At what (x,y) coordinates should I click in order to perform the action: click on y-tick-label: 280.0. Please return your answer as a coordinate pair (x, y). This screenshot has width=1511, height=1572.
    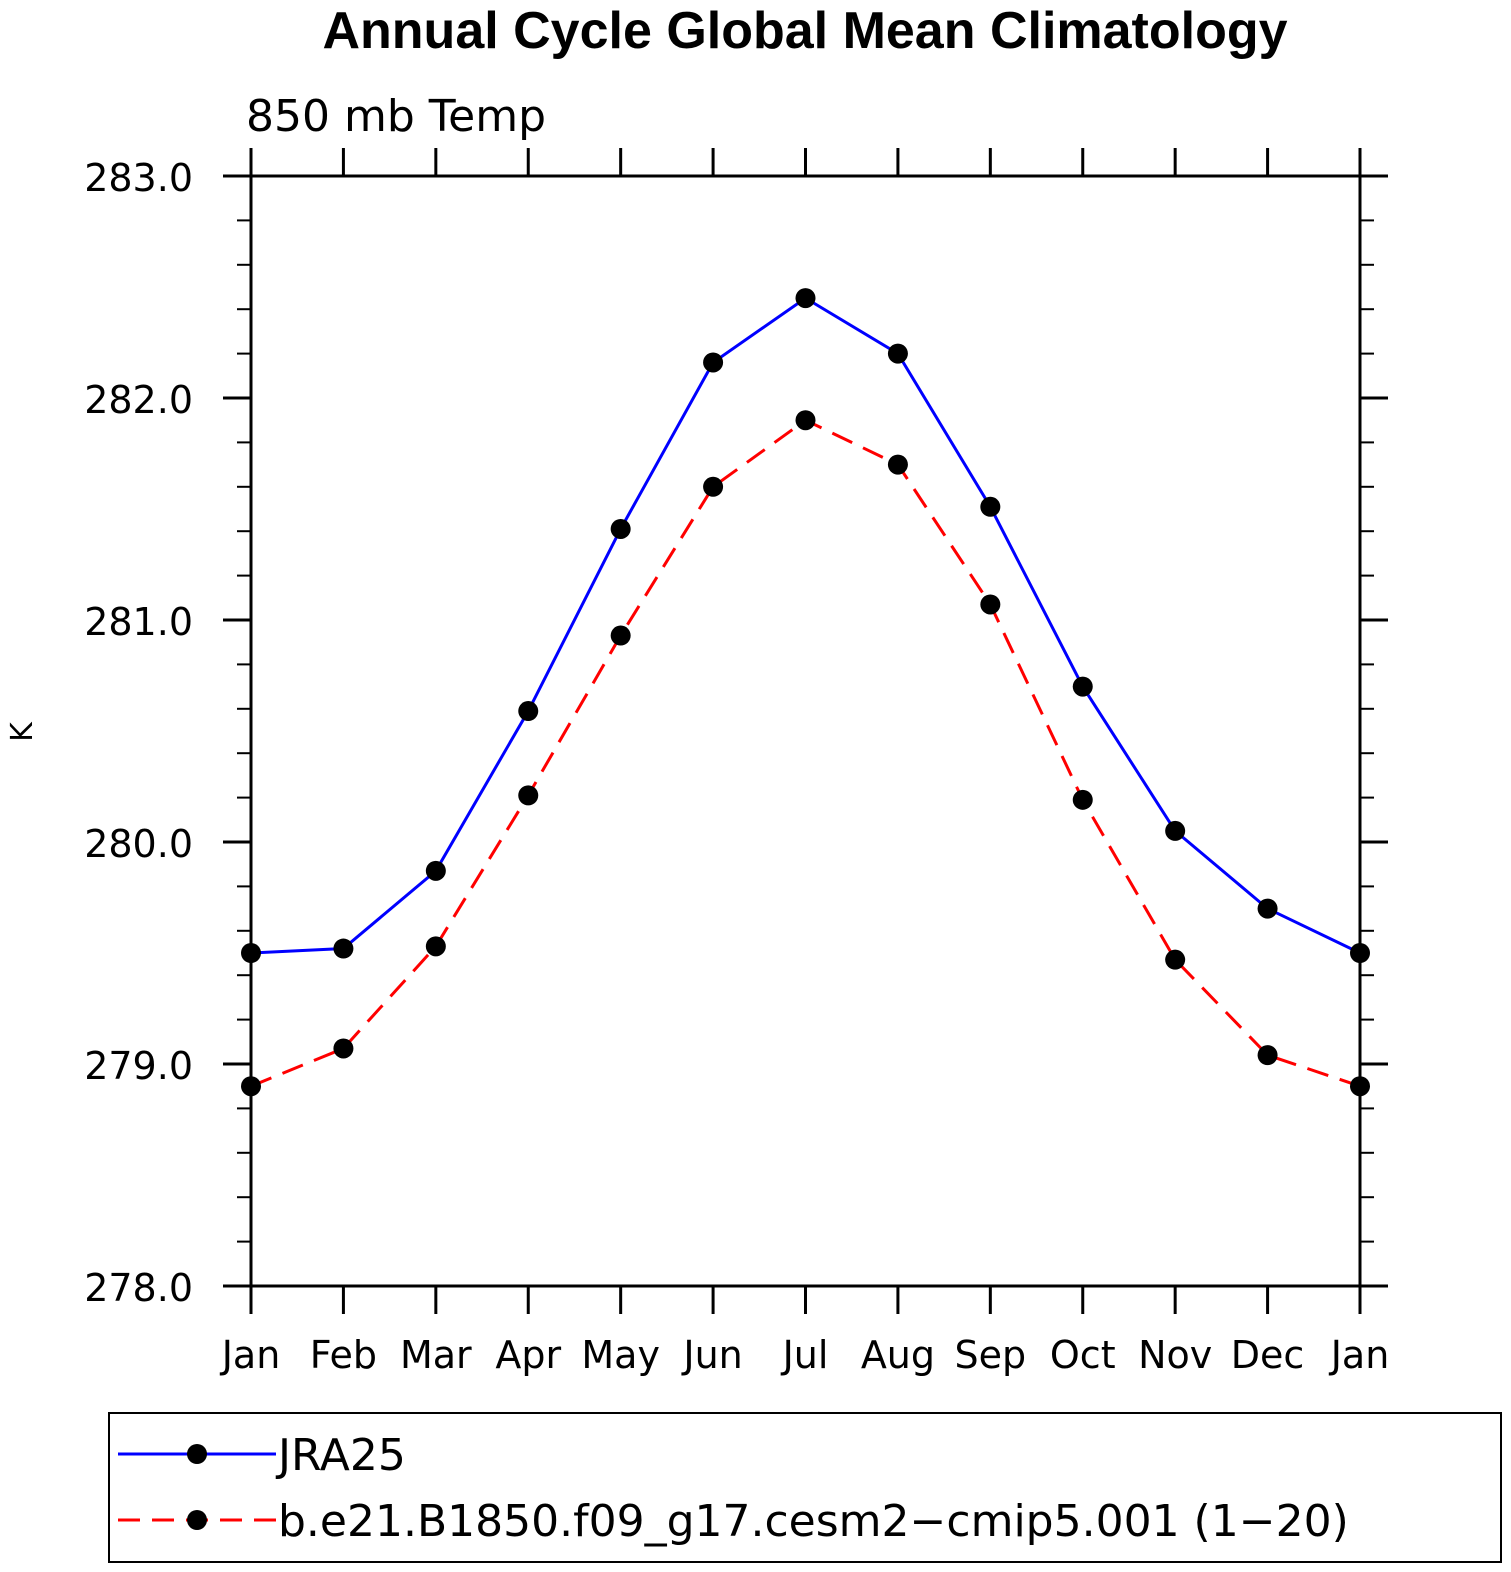
    Looking at the image, I should click on (138, 844).